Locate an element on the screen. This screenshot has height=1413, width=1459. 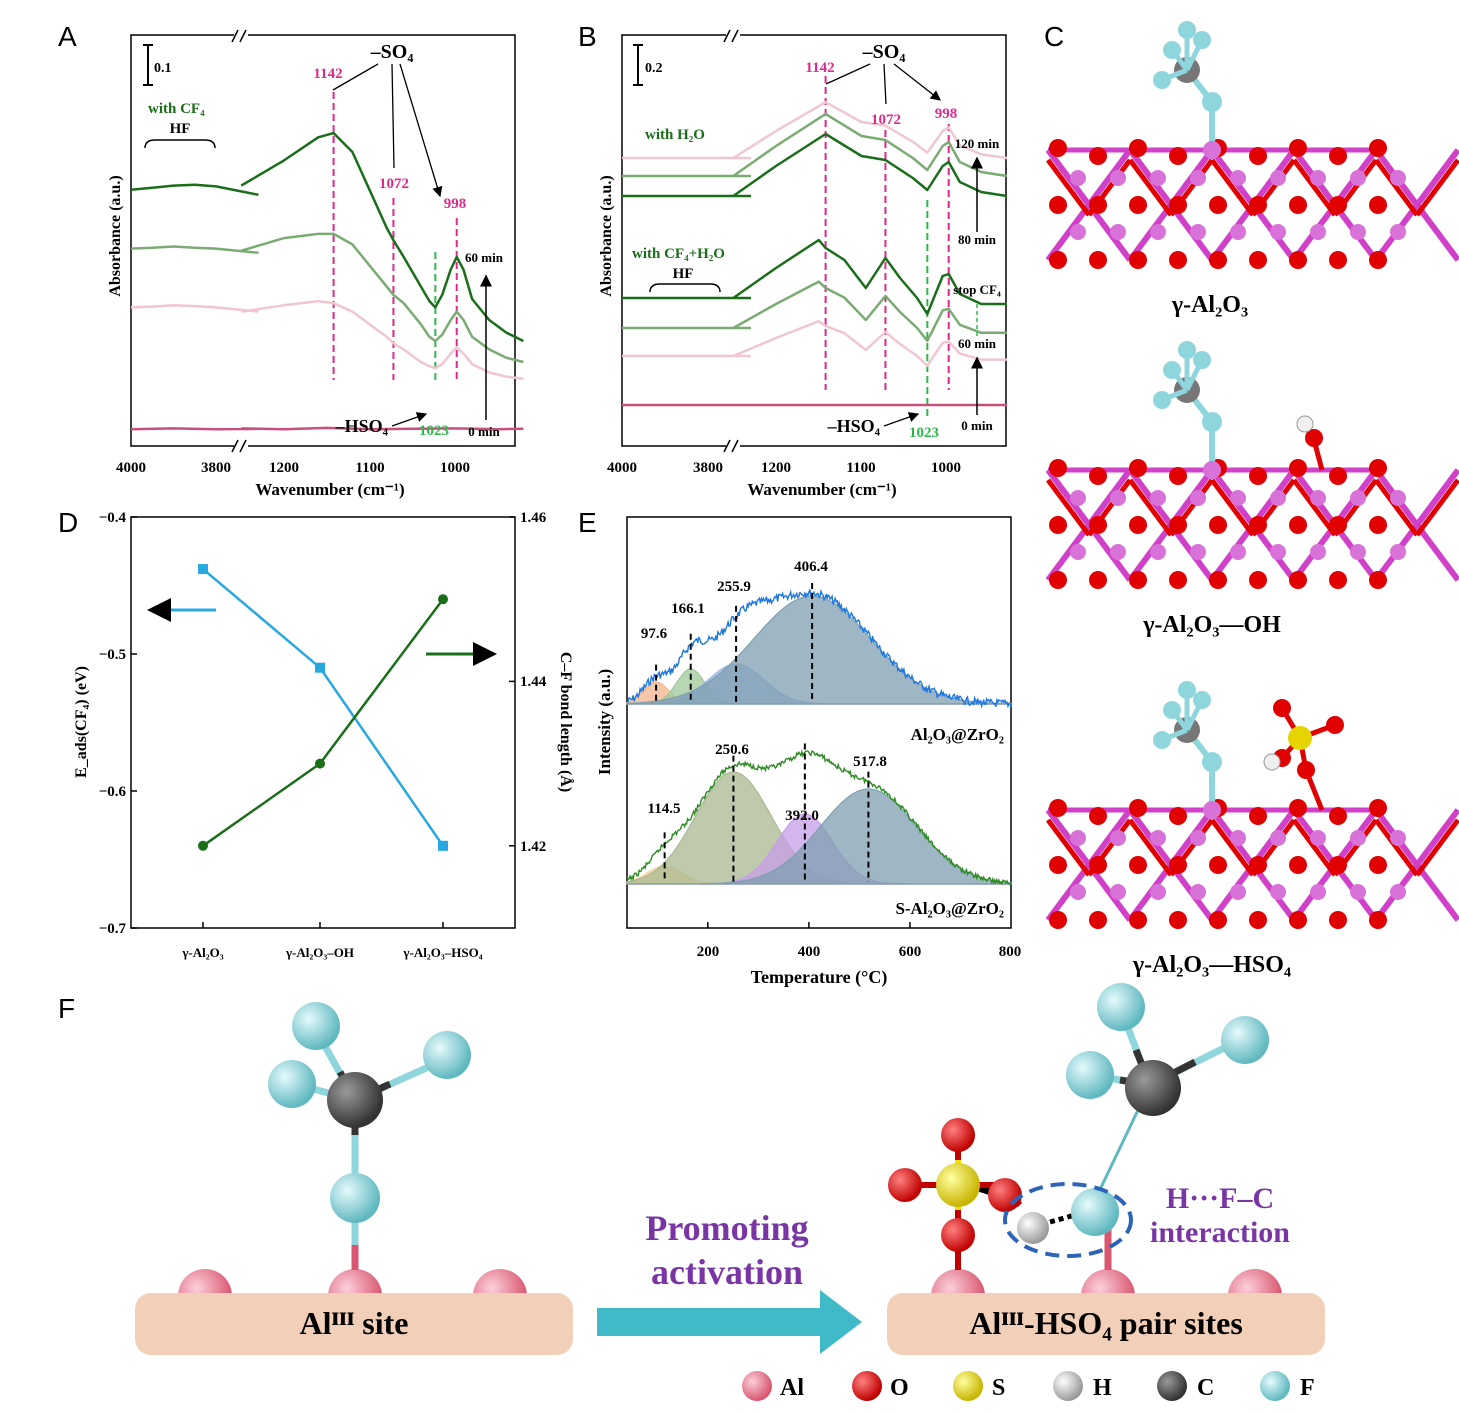
svg-text: 517.8 is located at coordinates (870, 762).